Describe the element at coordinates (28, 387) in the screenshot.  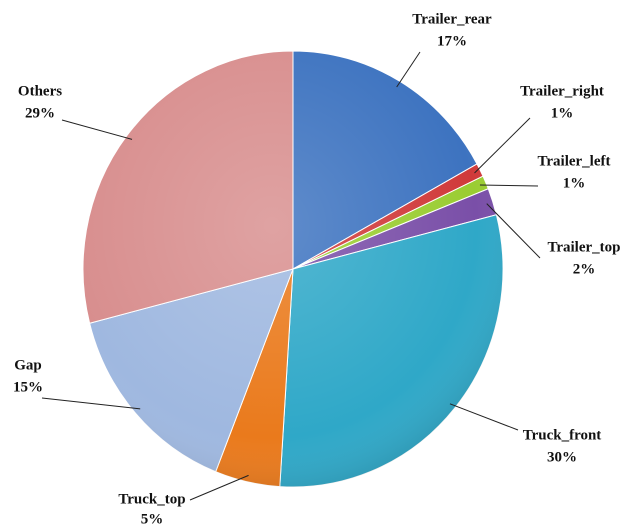
I see `slice-value-label: 15%` at that location.